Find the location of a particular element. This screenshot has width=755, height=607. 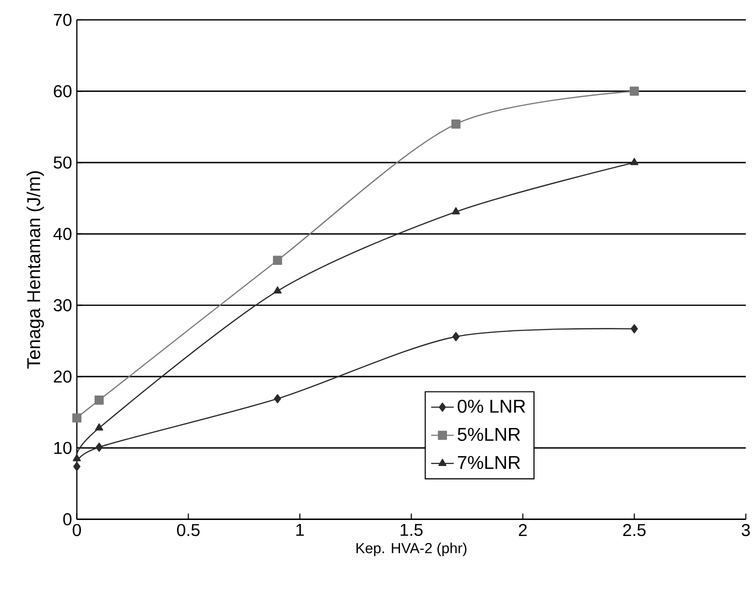

y-tick-label: 70 is located at coordinates (63, 20).